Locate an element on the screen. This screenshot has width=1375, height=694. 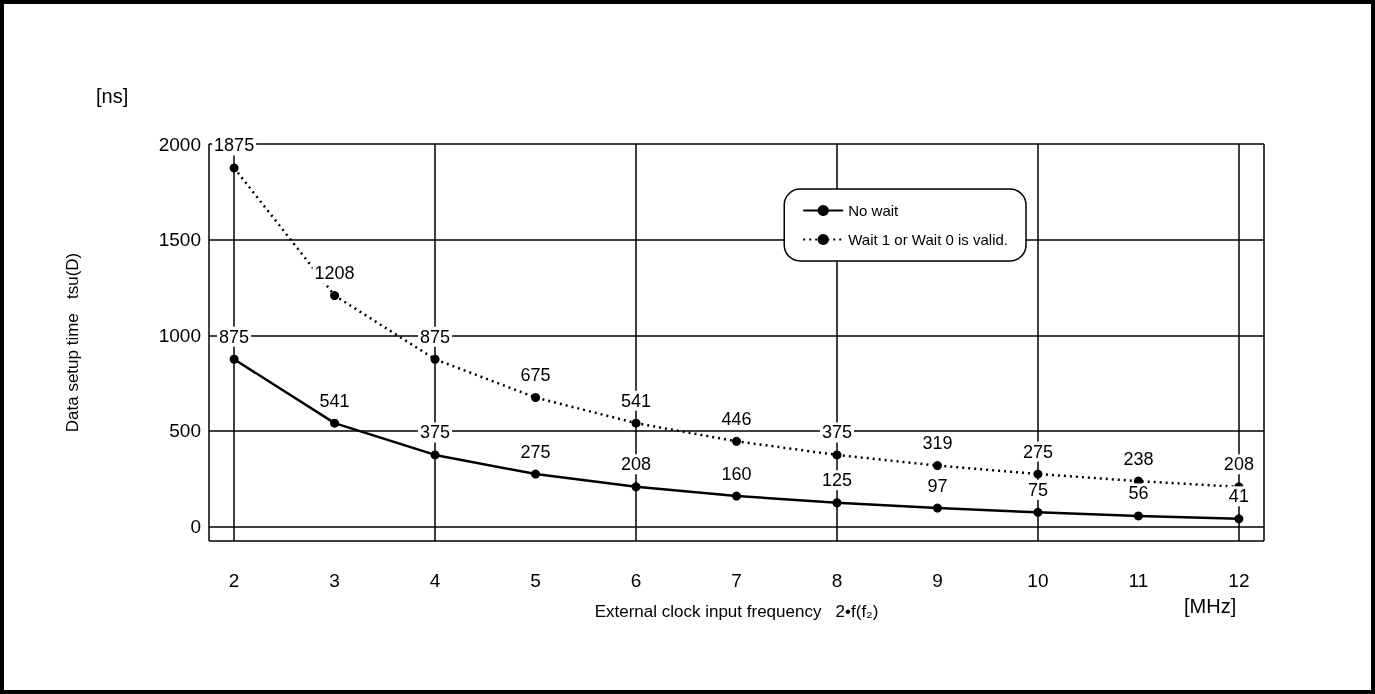
y-tick-label: 1000 is located at coordinates (179, 335).